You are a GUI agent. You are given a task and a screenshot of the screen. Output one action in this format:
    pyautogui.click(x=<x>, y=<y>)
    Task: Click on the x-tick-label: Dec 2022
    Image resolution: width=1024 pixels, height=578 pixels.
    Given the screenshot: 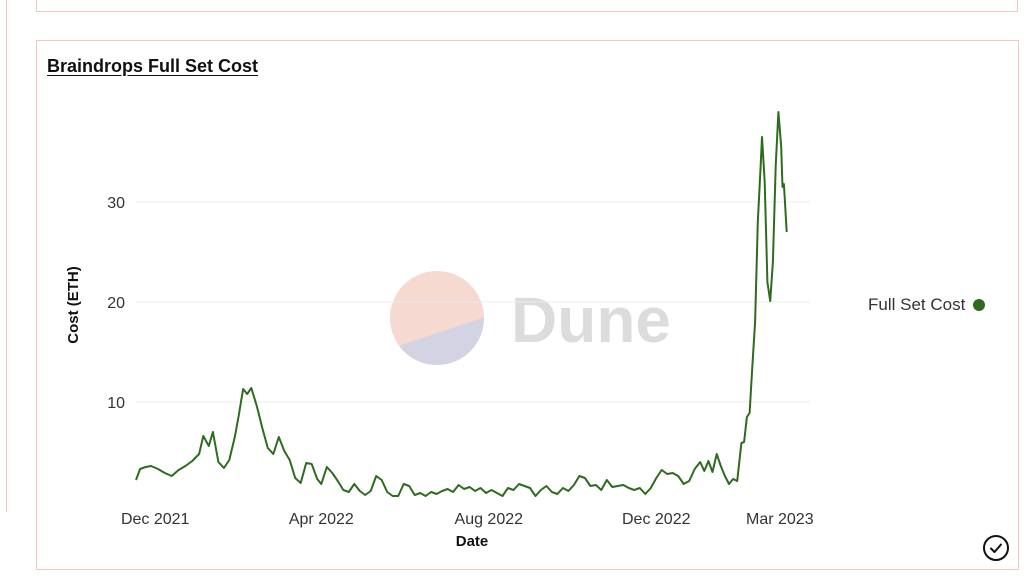 What is the action you would take?
    pyautogui.click(x=656, y=519)
    